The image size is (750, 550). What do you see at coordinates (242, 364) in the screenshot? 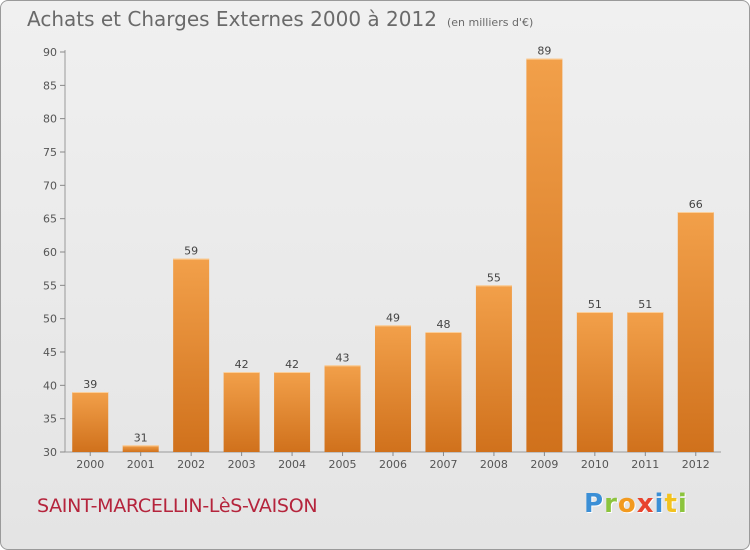
I see `value-label-2003: 42` at bounding box center [242, 364].